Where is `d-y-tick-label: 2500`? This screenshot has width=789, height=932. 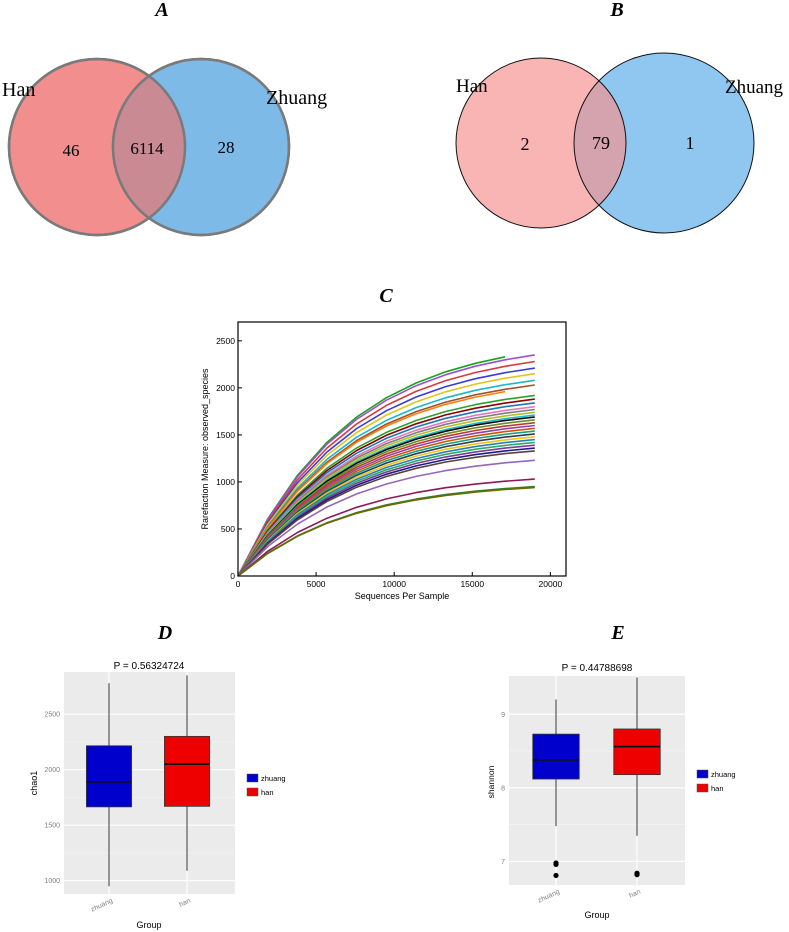
d-y-tick-label: 2500 is located at coordinates (52, 715).